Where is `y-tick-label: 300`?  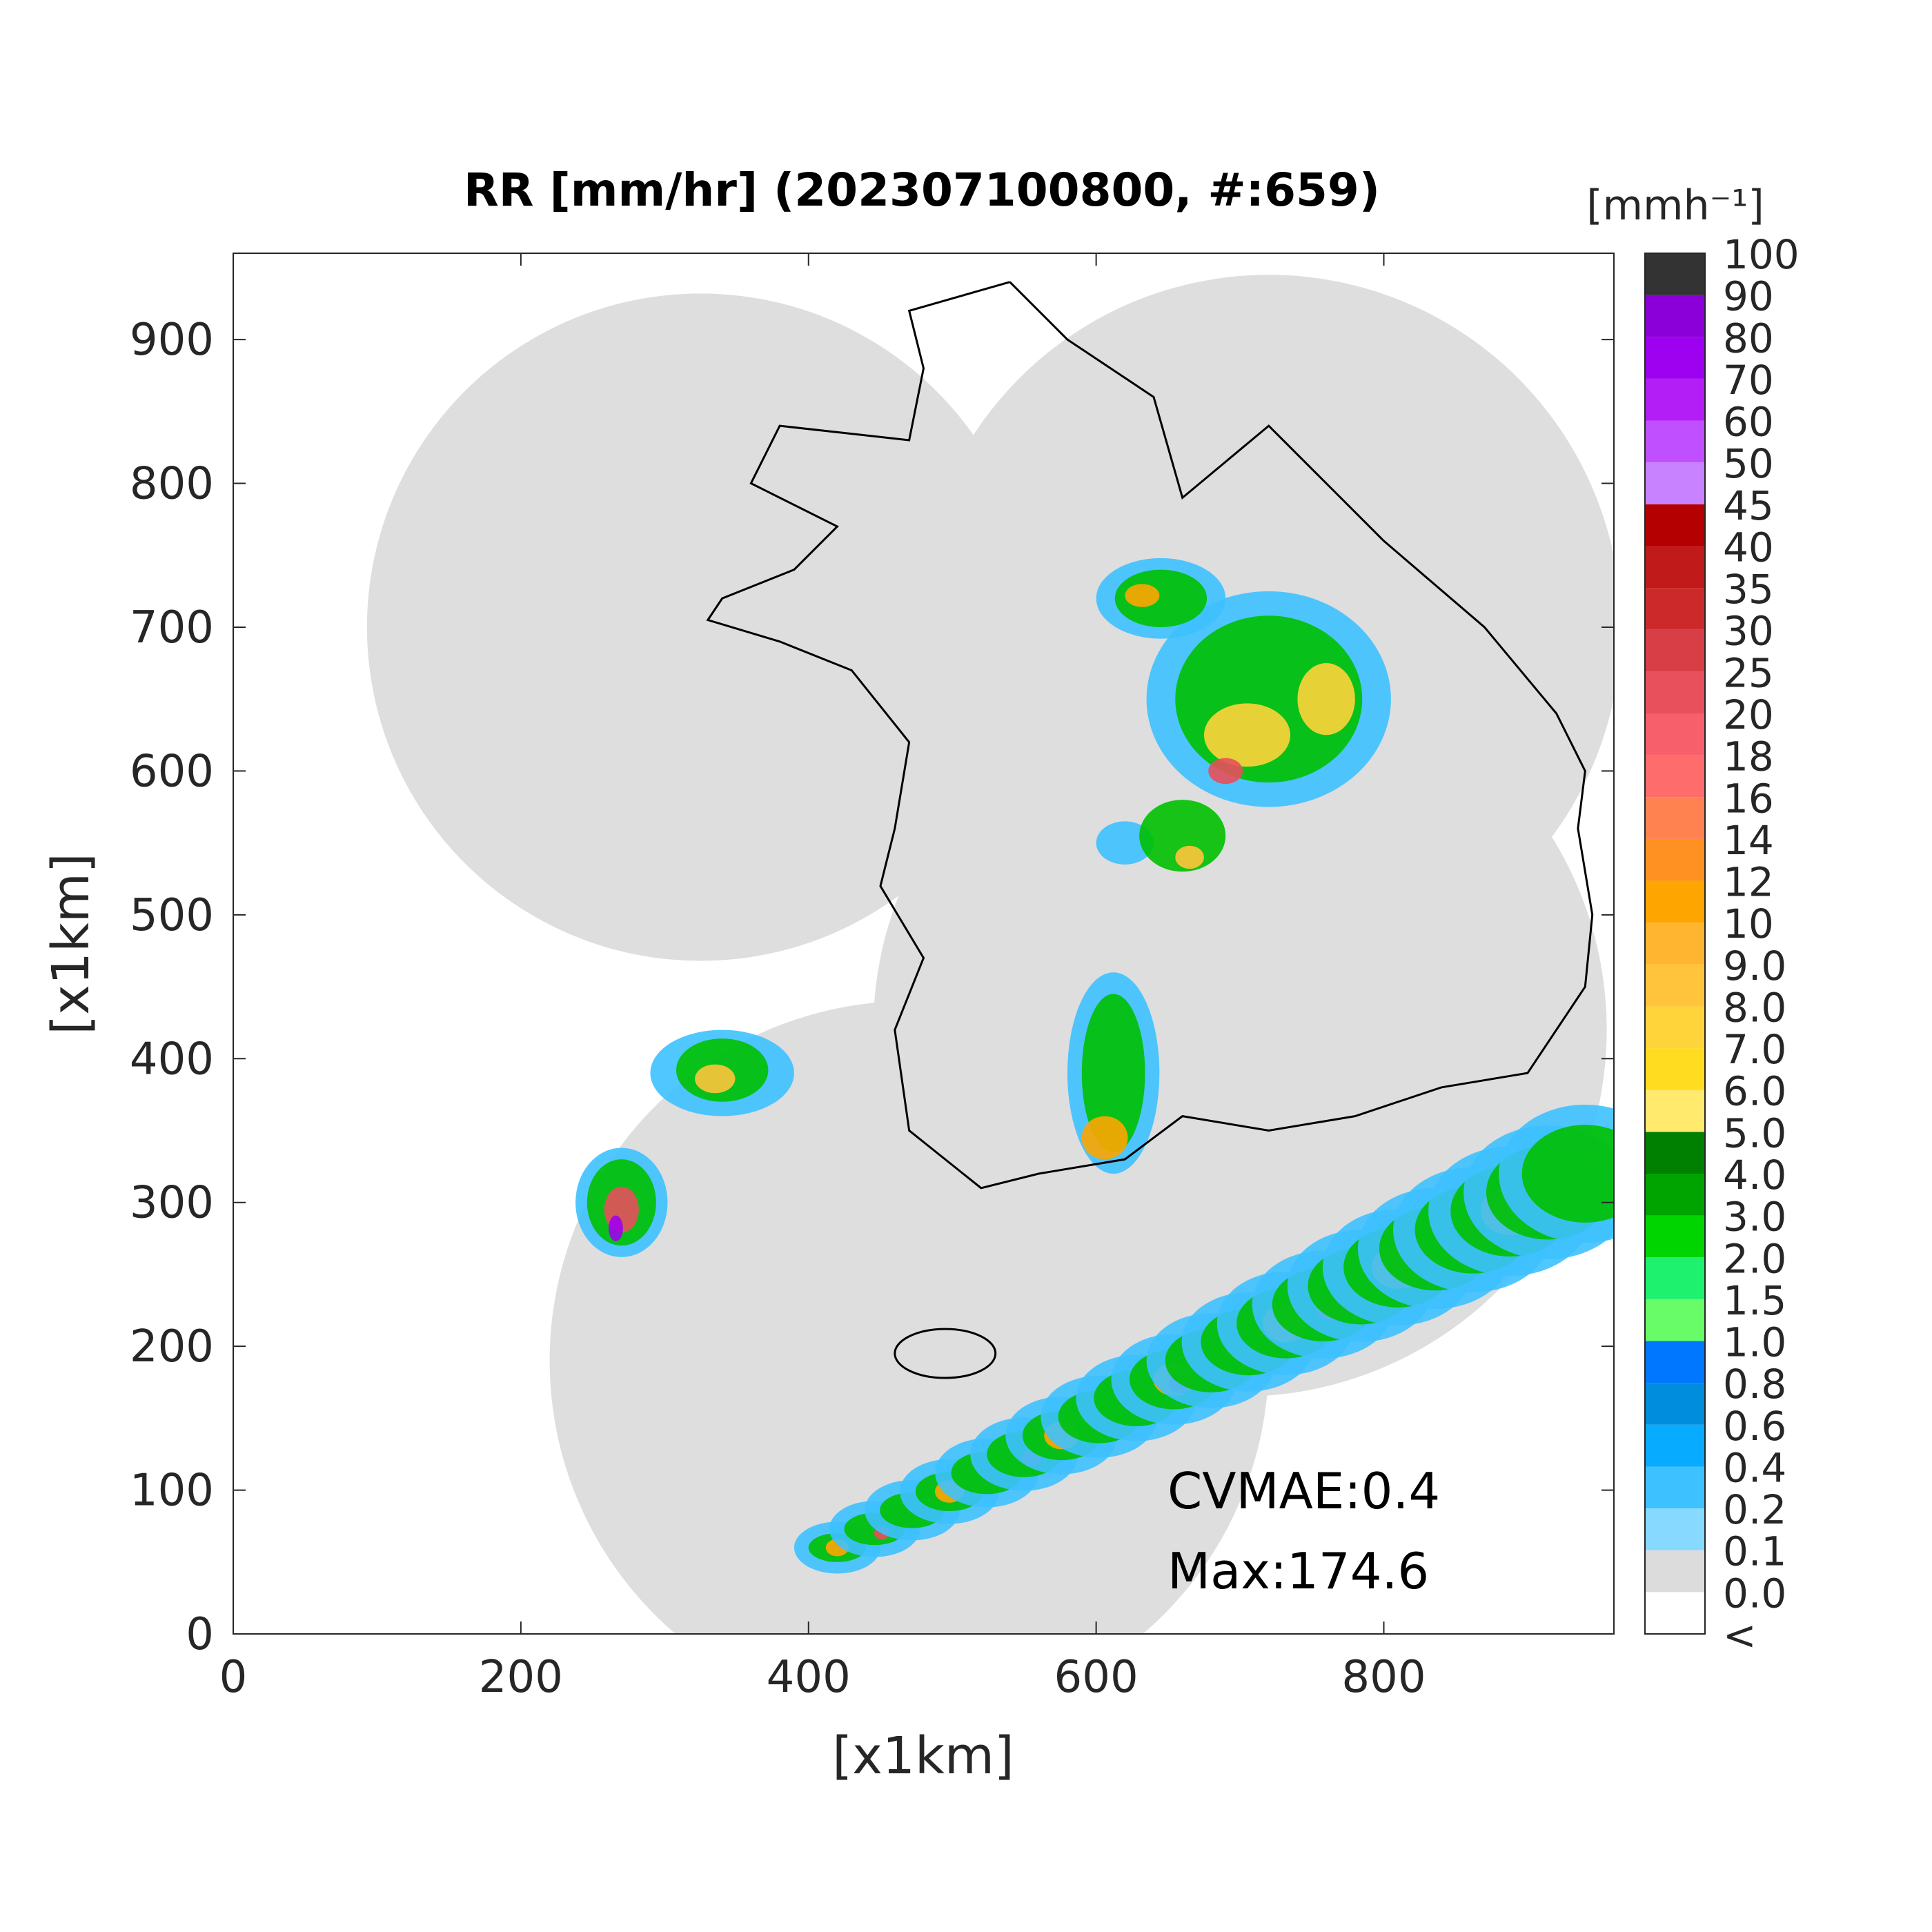
y-tick-label: 300 is located at coordinates (172, 1203).